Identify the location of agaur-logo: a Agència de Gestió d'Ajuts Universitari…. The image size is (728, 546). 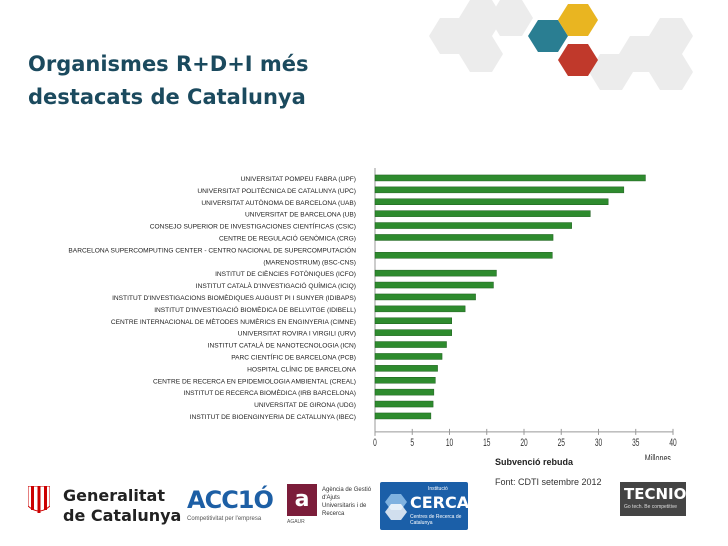
(332, 507).